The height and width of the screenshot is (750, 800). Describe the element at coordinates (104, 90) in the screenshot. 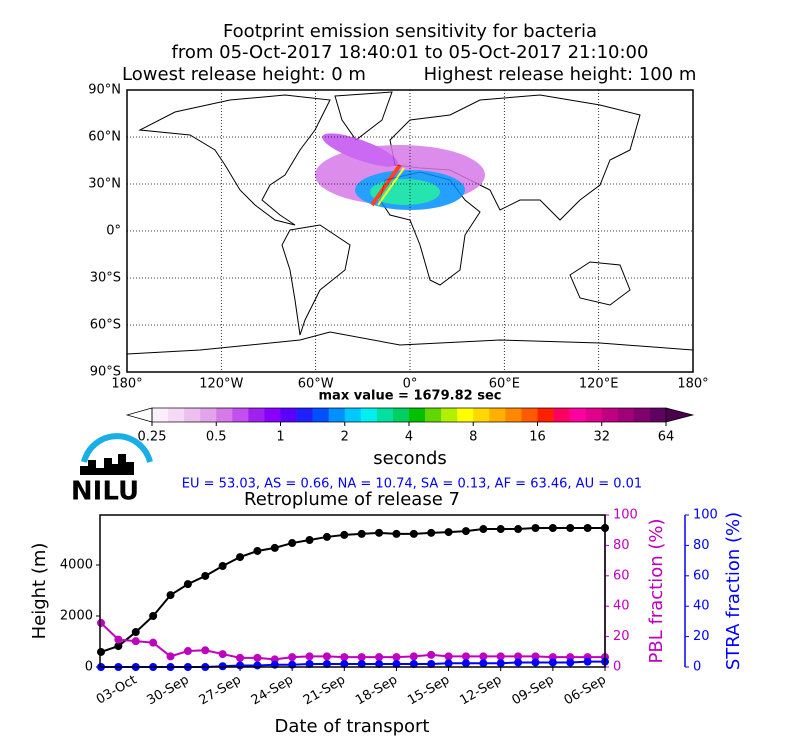

I see `y-tick-label: 90°N` at that location.